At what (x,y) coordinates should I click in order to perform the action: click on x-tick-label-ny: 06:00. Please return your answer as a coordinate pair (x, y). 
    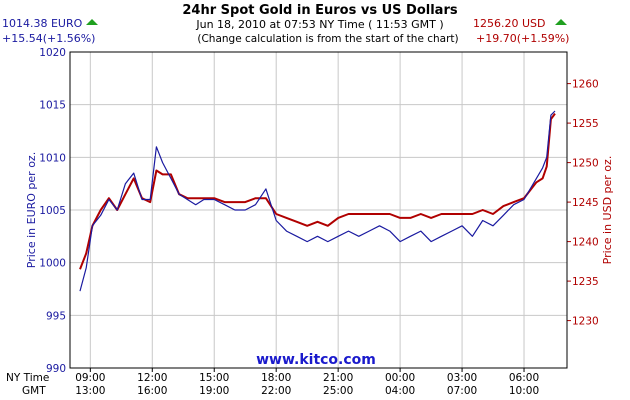
    Looking at the image, I should click on (524, 378).